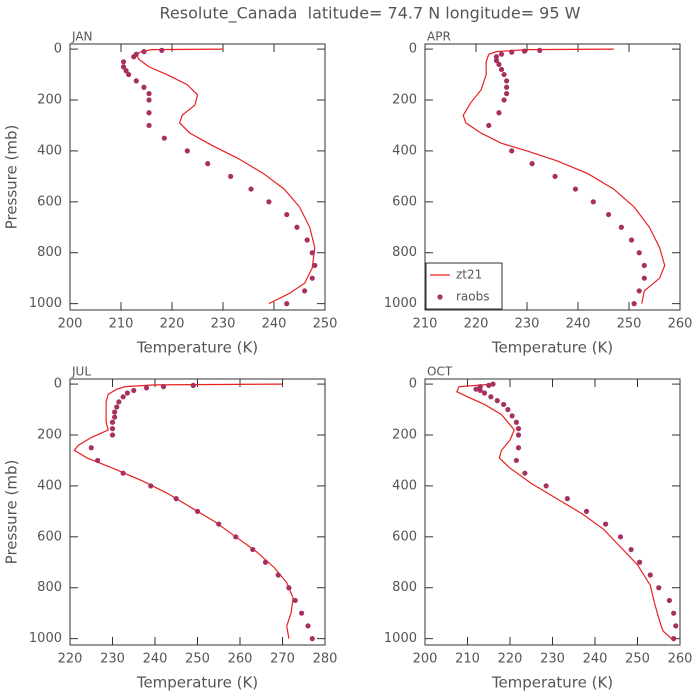 The height and width of the screenshot is (700, 700). I want to click on x-tick-label: 270, so click(282, 659).